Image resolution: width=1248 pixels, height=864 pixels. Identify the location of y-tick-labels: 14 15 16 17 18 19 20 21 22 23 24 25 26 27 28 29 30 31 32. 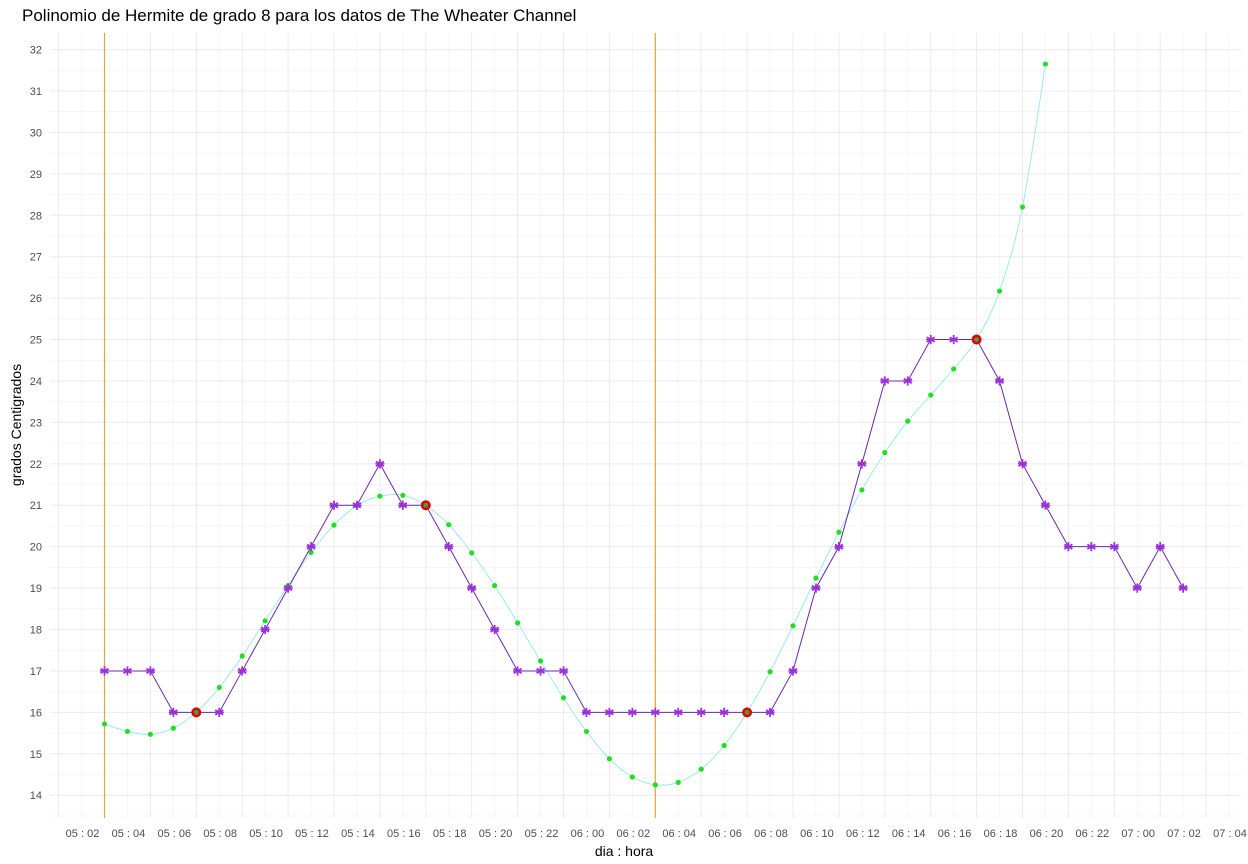
(36, 424).